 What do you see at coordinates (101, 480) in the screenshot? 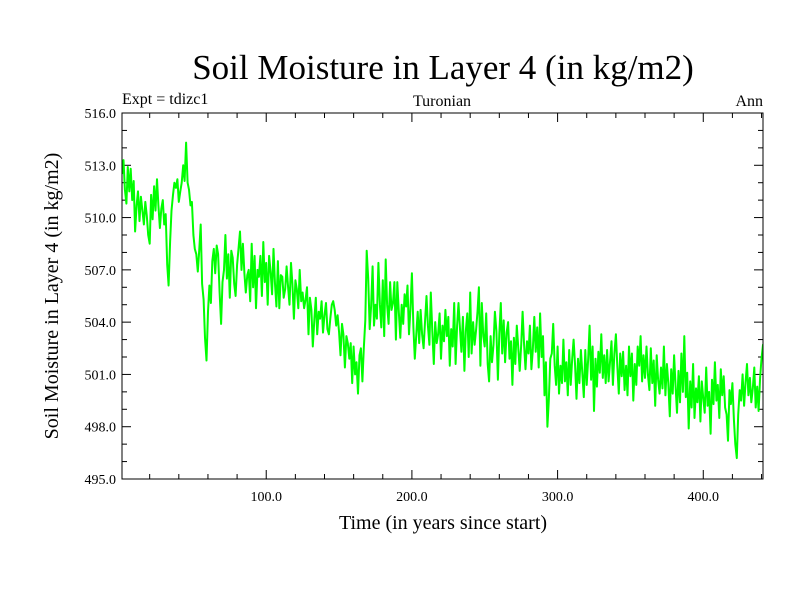
I see `y-tick-label: 495.0` at bounding box center [101, 480].